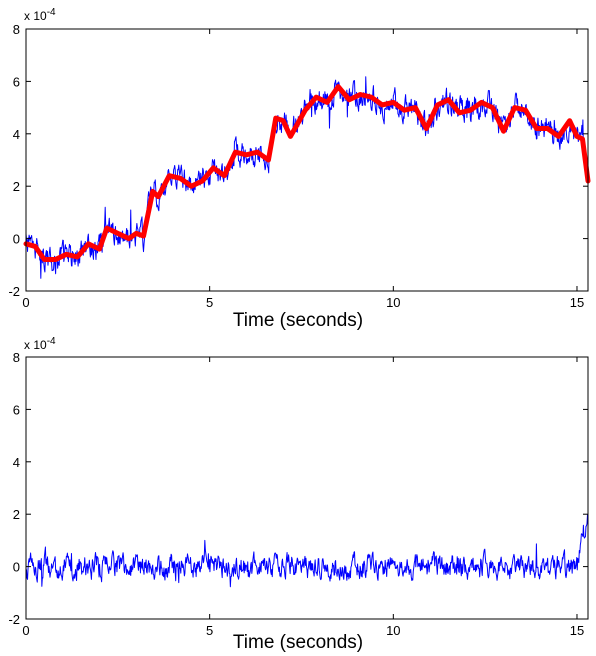  What do you see at coordinates (16, 567) in the screenshot?
I see `bottom-y-tick-label: 0` at bounding box center [16, 567].